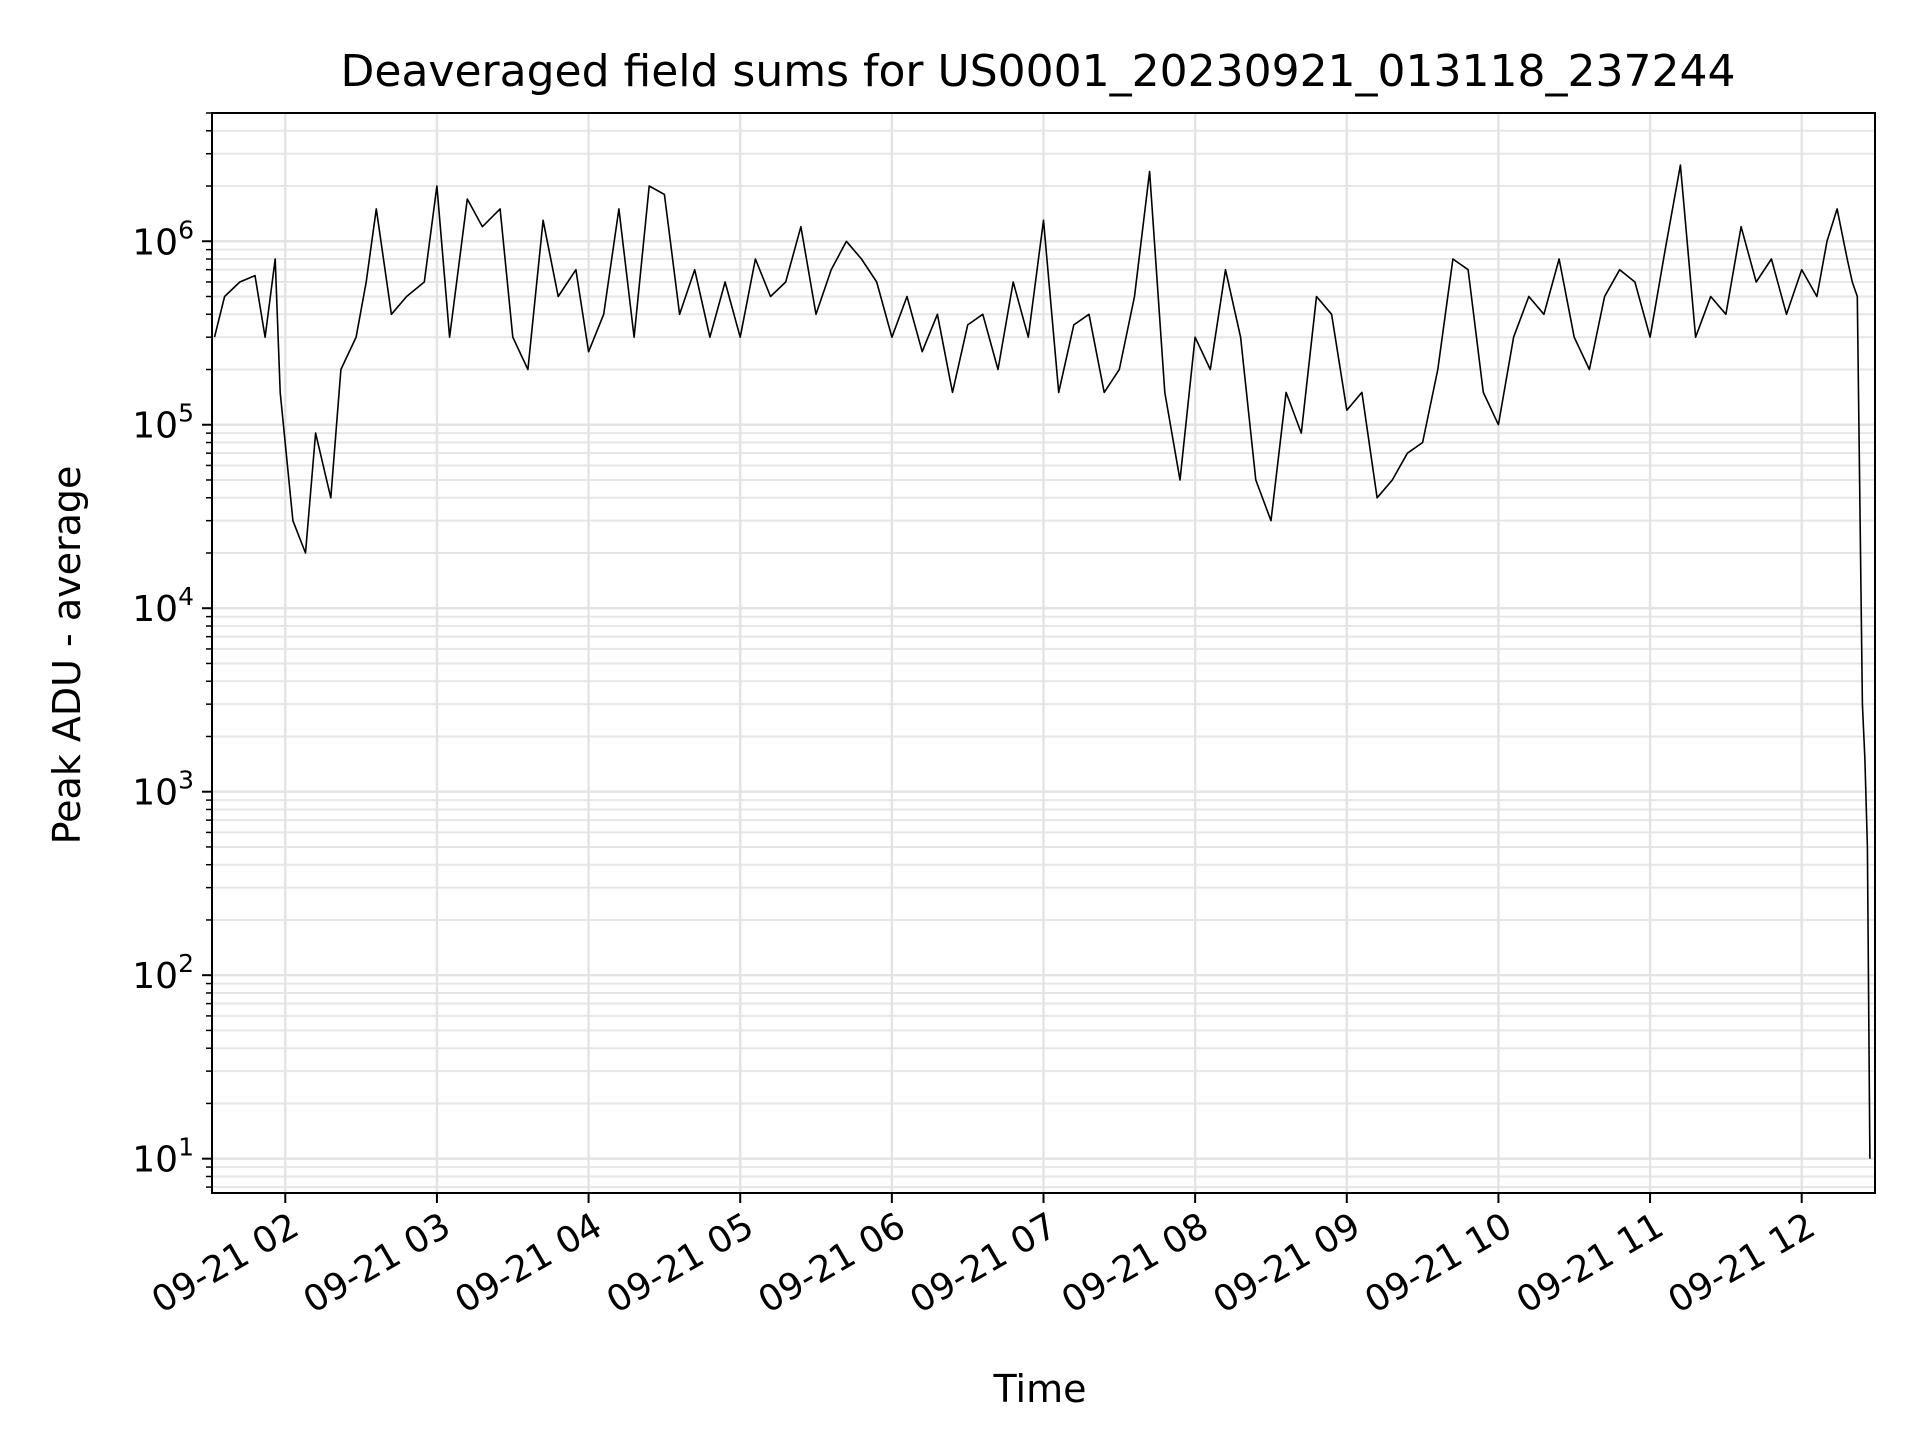  What do you see at coordinates (186, 963) in the screenshot?
I see `y-tick-label-exponent: 2` at bounding box center [186, 963].